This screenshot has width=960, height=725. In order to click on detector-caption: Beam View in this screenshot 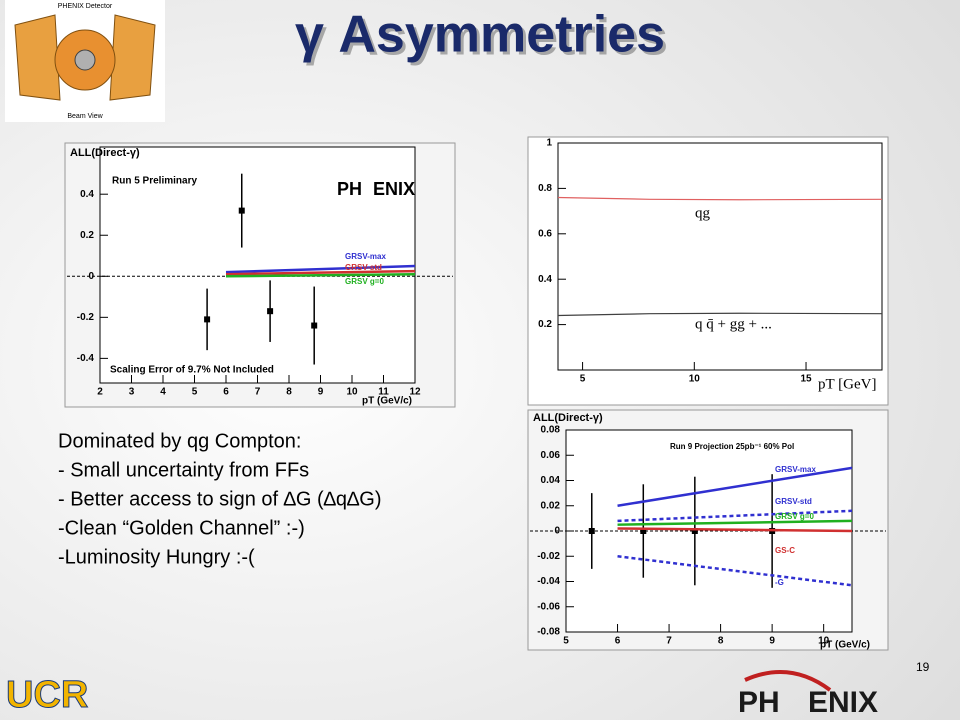, I will do `click(85, 116)`.